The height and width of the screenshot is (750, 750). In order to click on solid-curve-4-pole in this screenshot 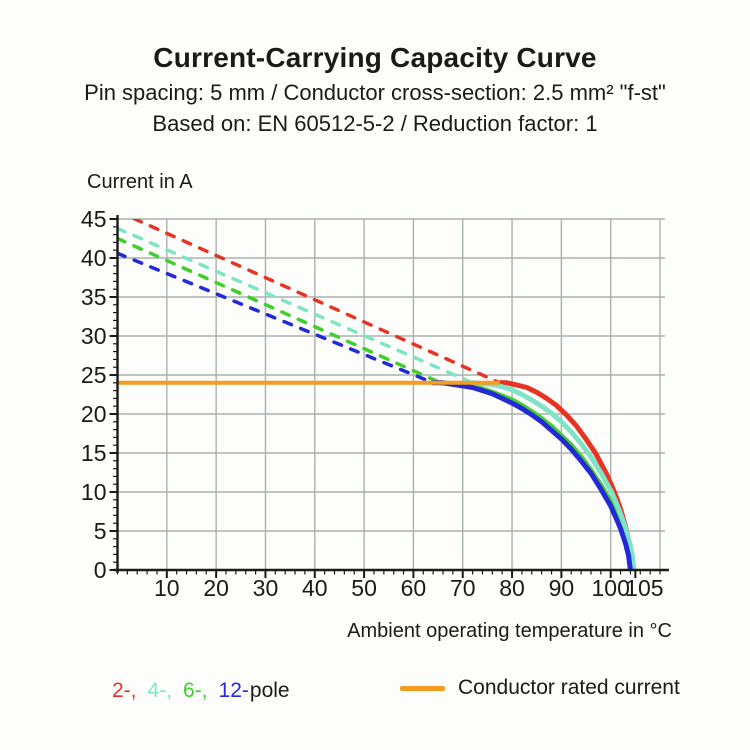, I will do `click(553, 475)`.